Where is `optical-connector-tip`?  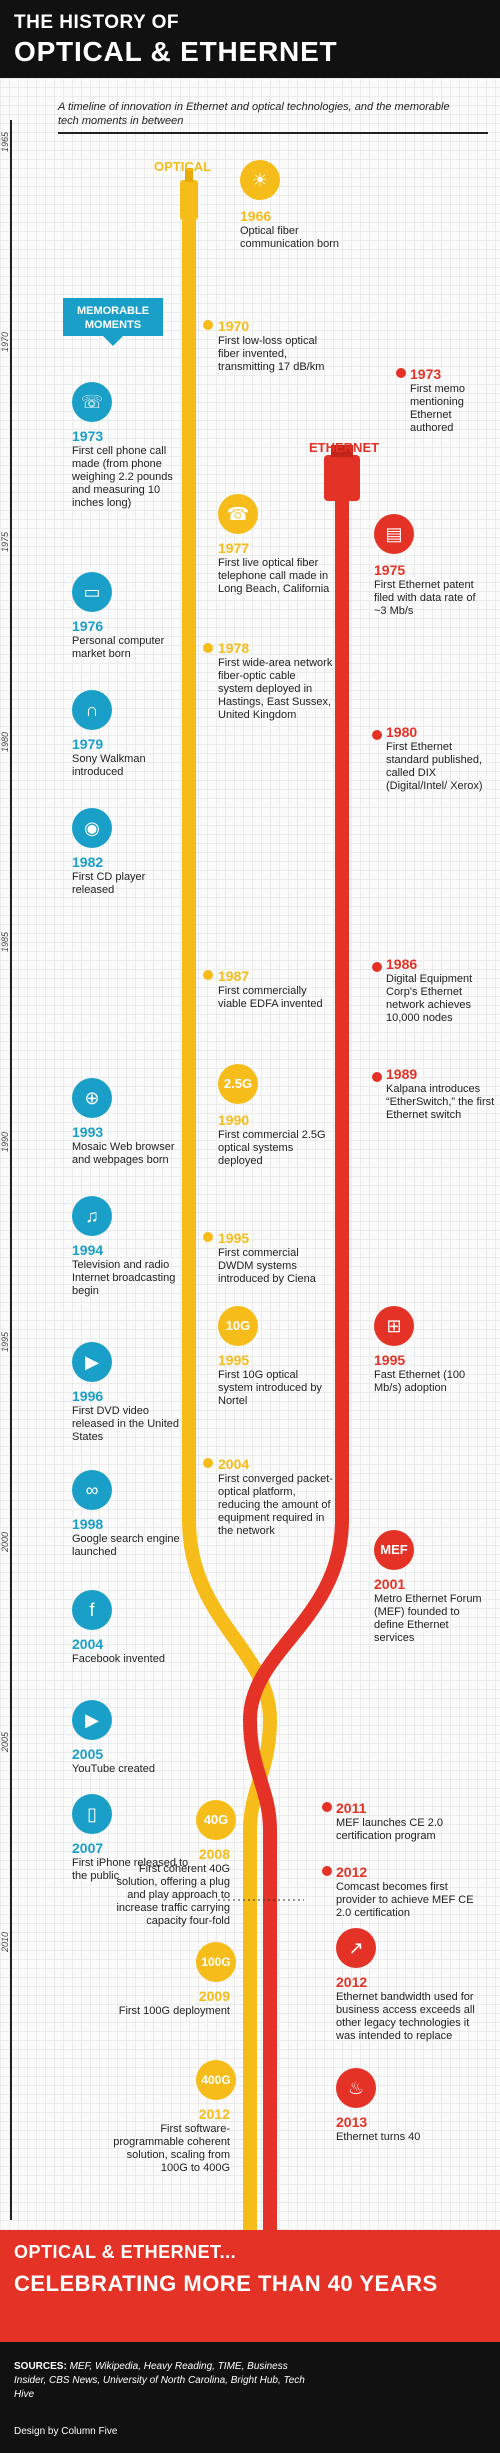
optical-connector-tip is located at coordinates (189, 175).